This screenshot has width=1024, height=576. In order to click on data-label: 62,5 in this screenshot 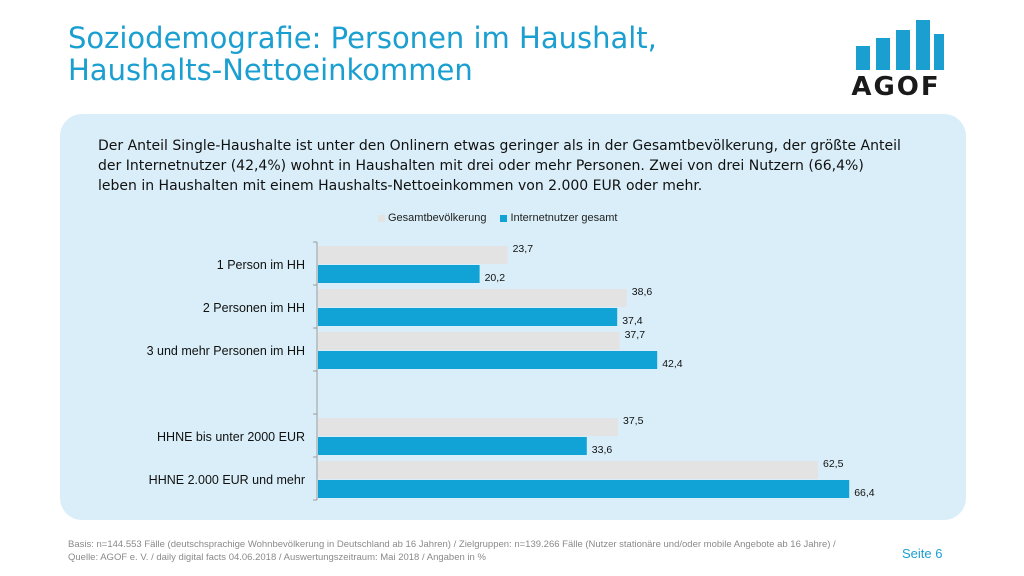, I will do `click(833, 464)`.